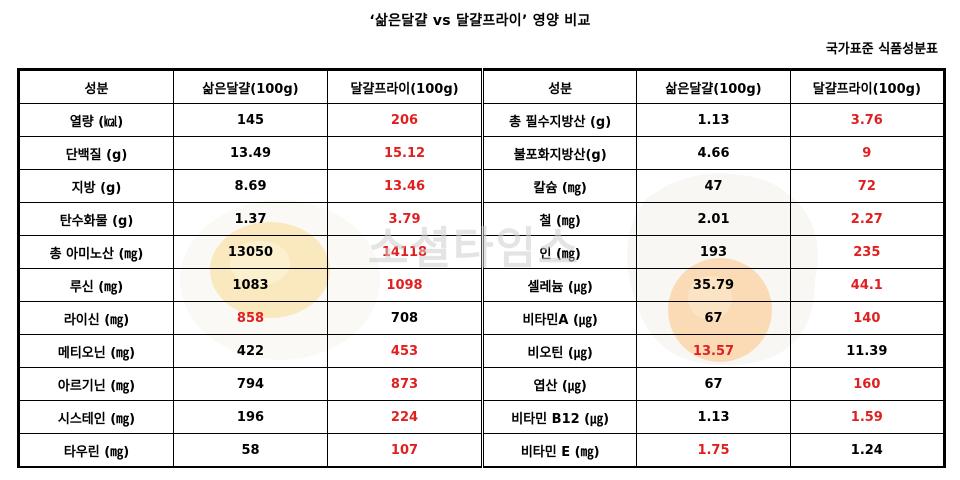  I want to click on nutrient-name-cell: 셀레늄 (㎍), so click(560, 285).